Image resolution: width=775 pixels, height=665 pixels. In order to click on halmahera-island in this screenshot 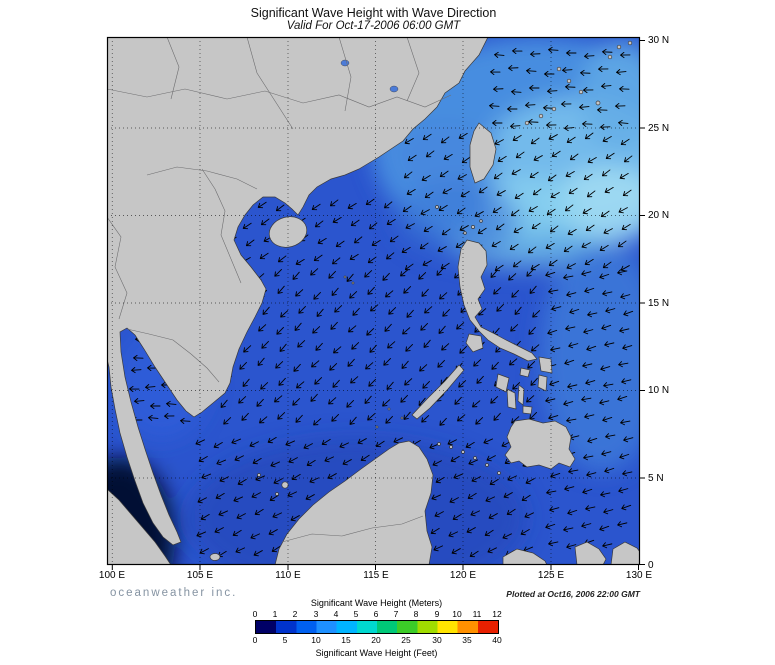, I will do `click(590, 553)`.